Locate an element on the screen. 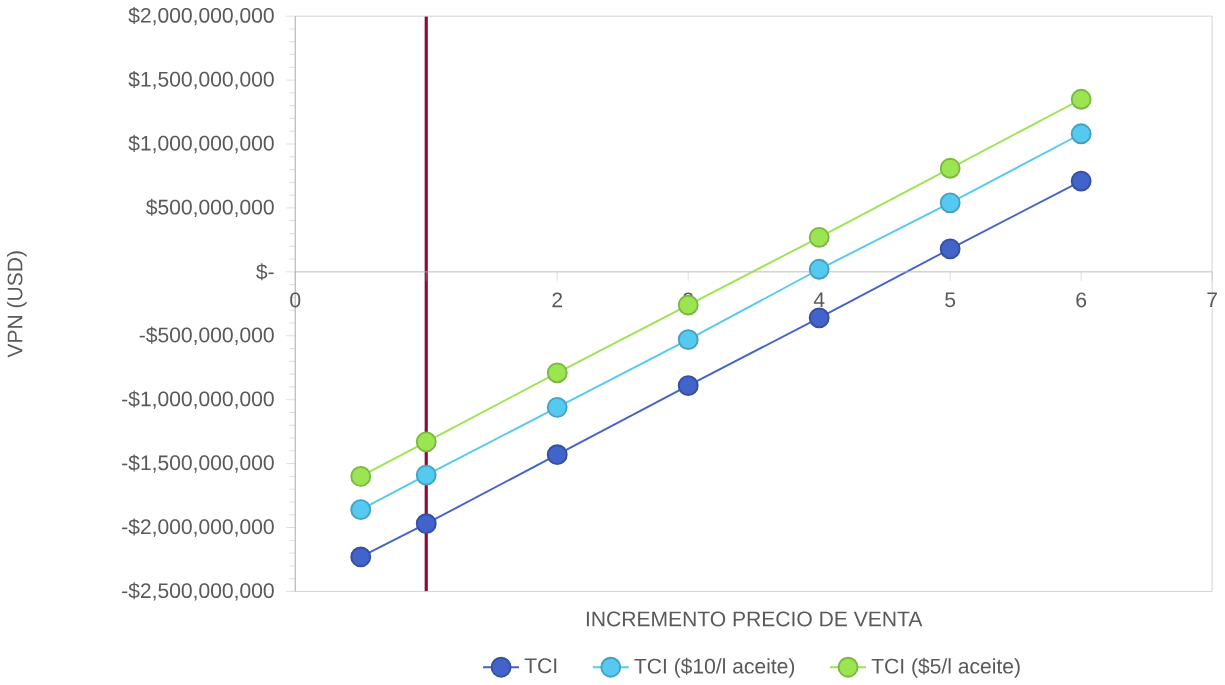  y-tick-label: -$2,500,000,000 is located at coordinates (198, 591).